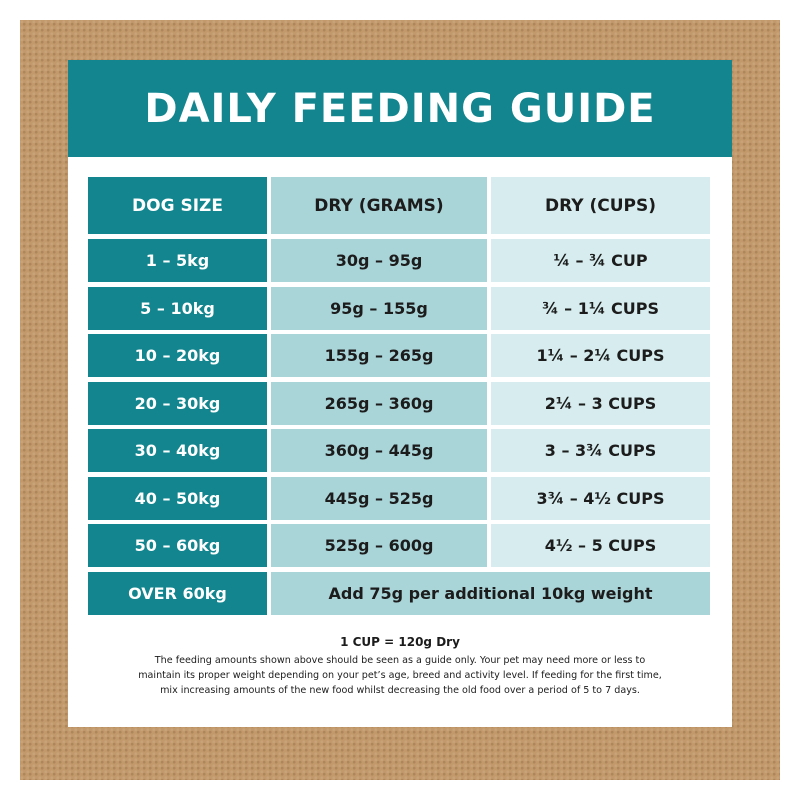  What do you see at coordinates (600, 205) in the screenshot?
I see `header-dry-cups: DRY (CUPS)` at bounding box center [600, 205].